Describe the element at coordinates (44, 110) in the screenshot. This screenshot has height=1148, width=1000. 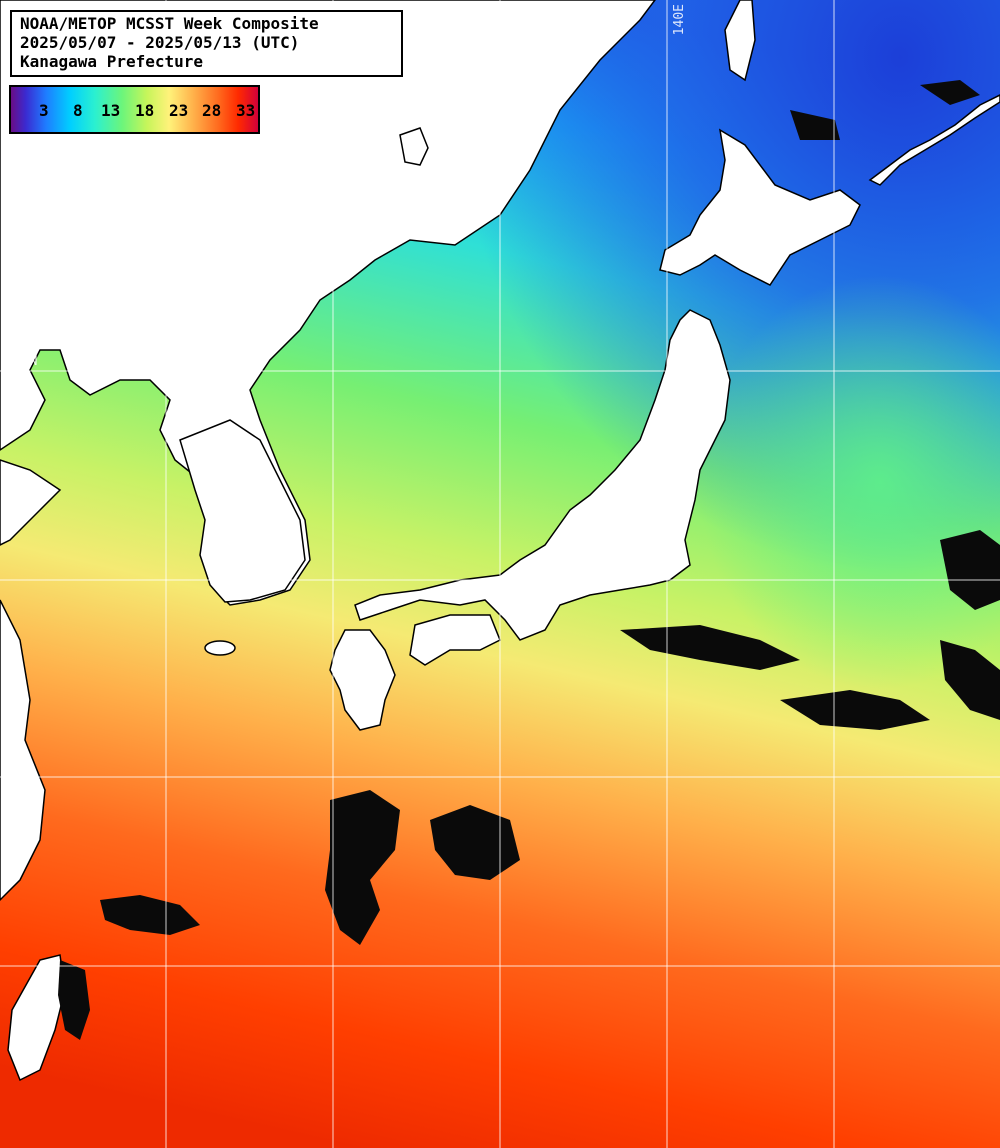
I see `legend-tick-3: 3` at that location.